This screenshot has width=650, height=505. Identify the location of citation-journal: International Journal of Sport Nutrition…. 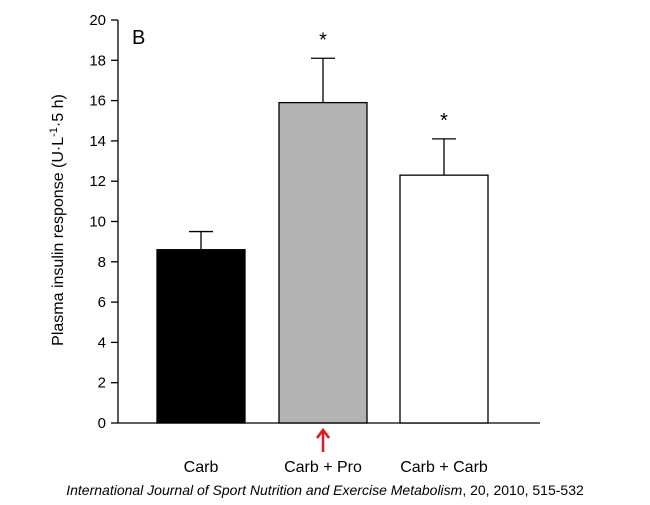
(264, 490).